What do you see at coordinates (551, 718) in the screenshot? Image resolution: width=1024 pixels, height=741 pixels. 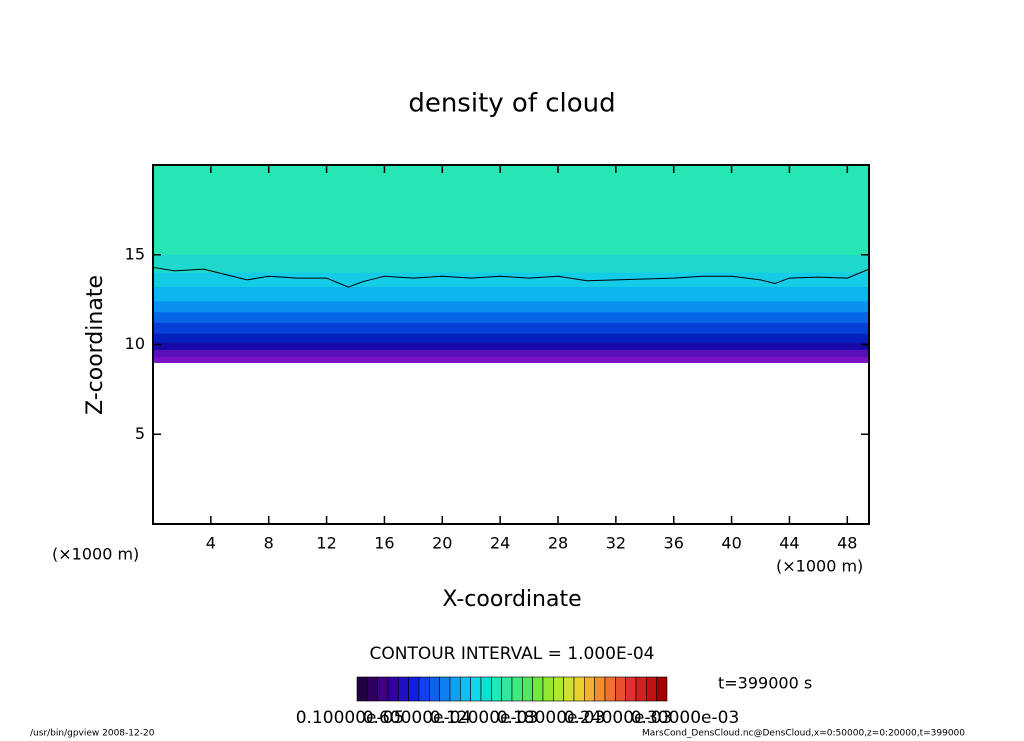 I see `colorbar-label: 0.18000e-03` at bounding box center [551, 718].